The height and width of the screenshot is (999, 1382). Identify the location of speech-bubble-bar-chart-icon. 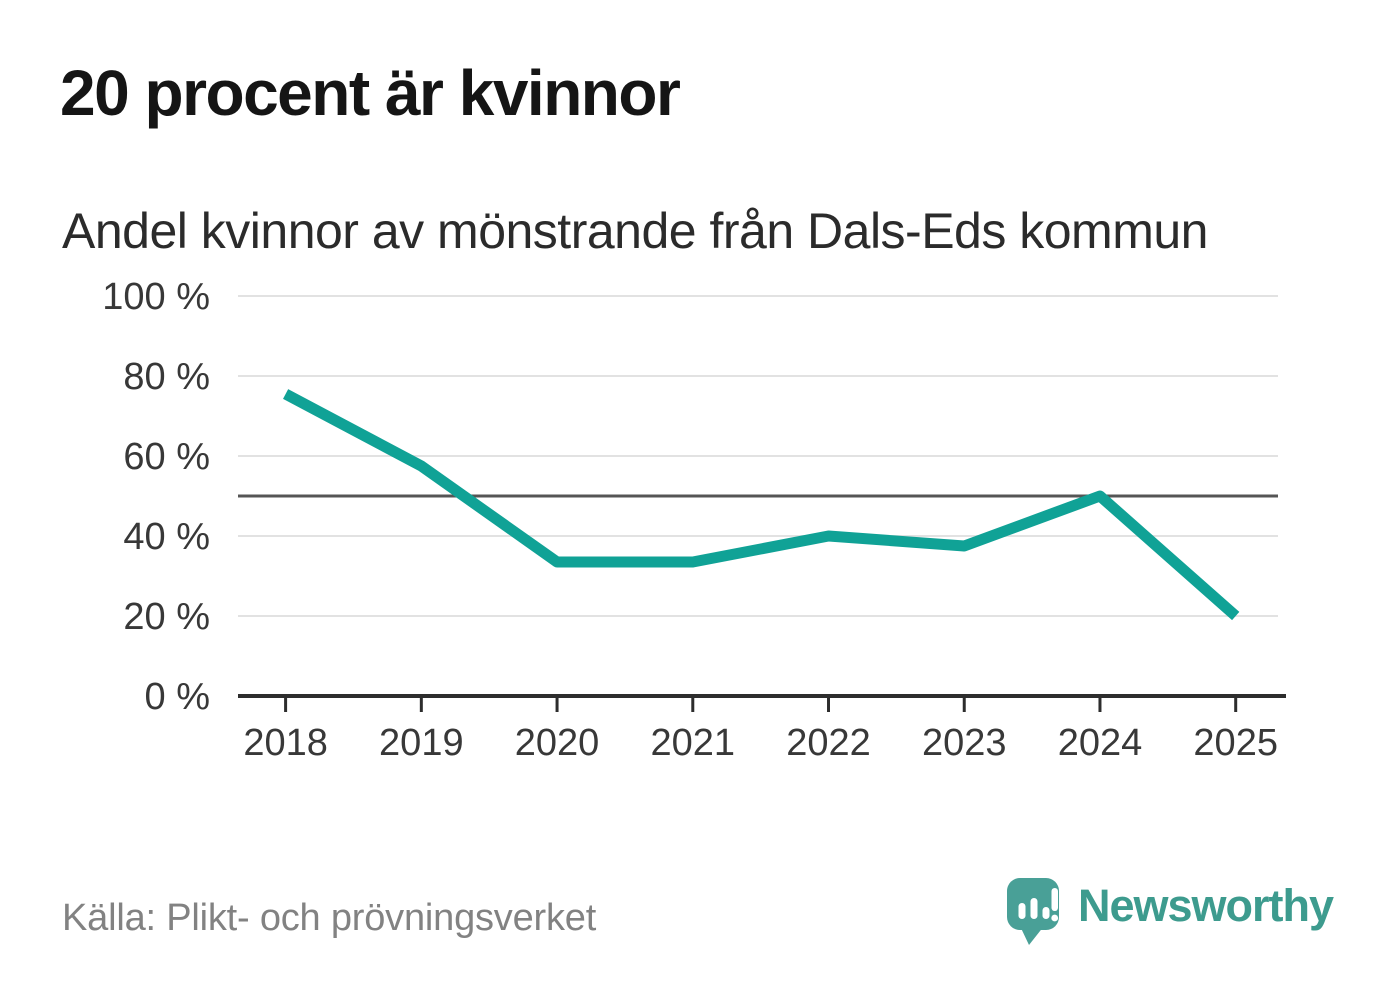
(1033, 911).